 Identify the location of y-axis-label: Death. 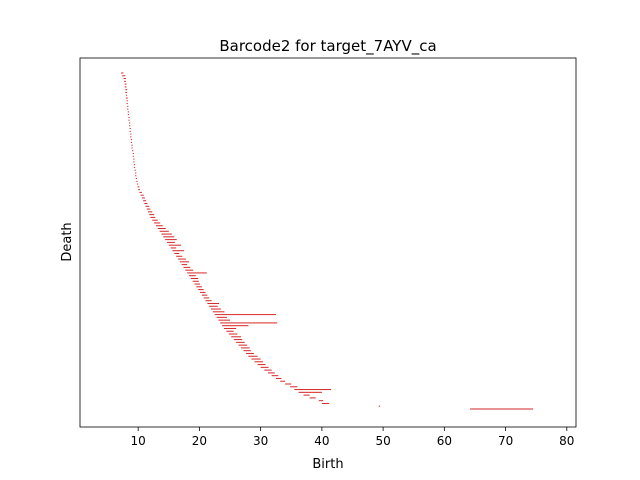
(67, 241).